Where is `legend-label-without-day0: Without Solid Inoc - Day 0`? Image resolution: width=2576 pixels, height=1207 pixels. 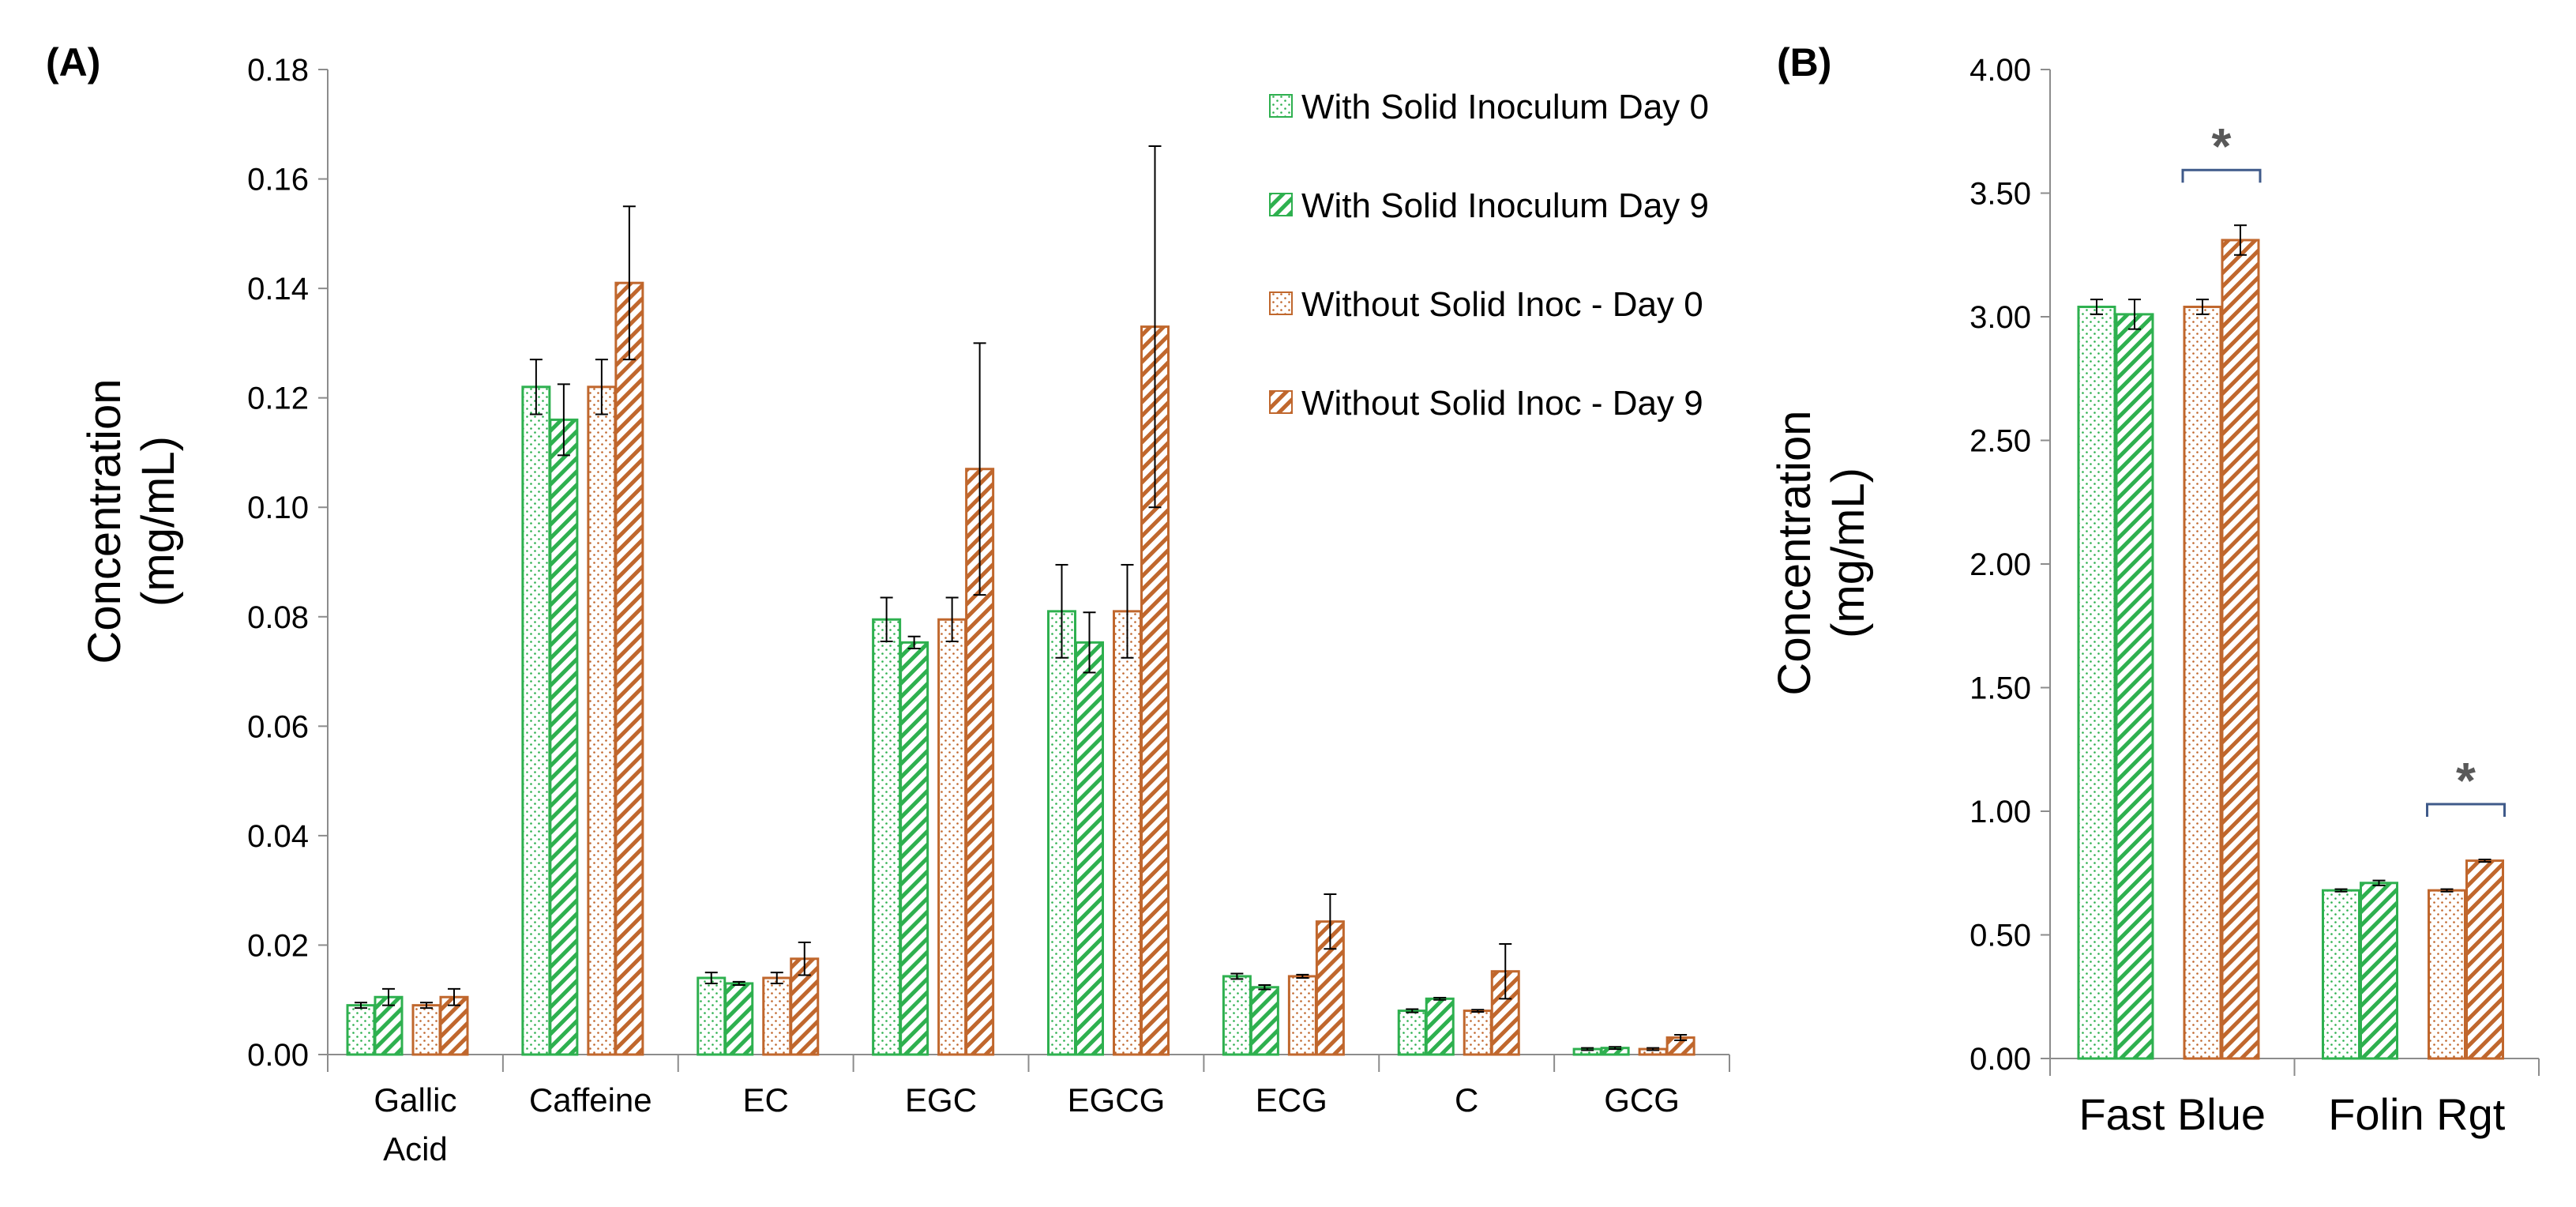 legend-label-without-day0: Without Solid Inoc - Day 0 is located at coordinates (1502, 304).